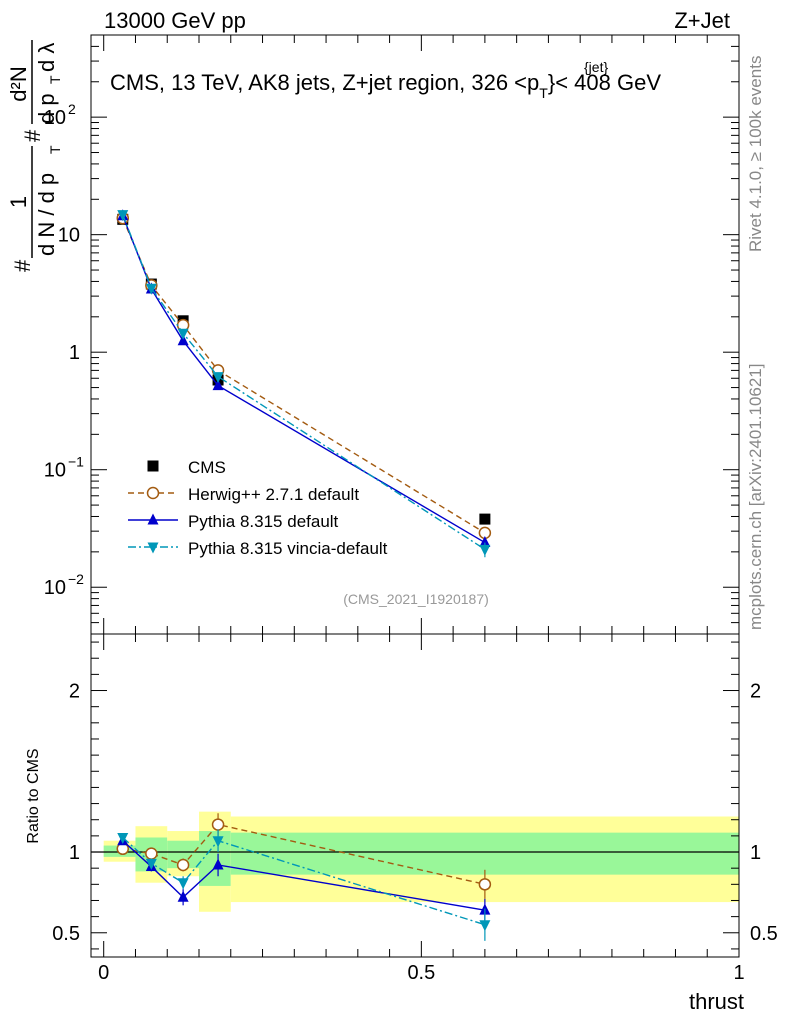  I want to click on ratio-y-tick-label-right: 0.5, so click(764, 934).